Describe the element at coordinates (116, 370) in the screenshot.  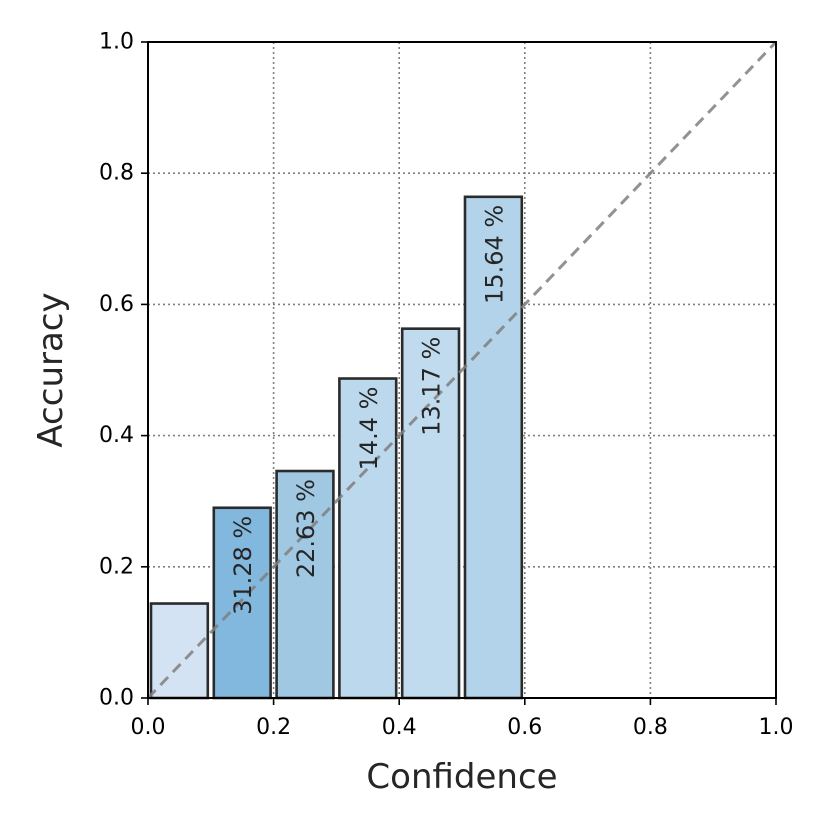
I see `y-tick-labels: 0.0 0.2 0.4 0.6 0.8 1.0` at that location.